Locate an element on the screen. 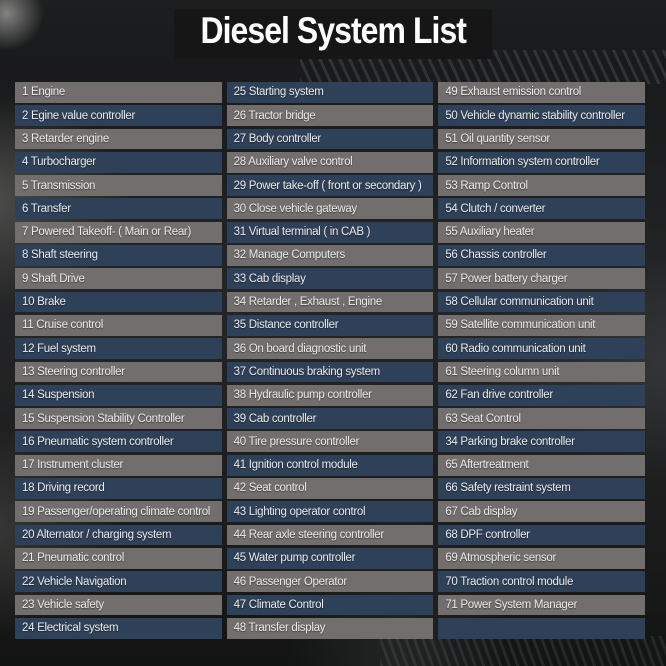  list-item: 58 Cellular communication unit is located at coordinates (541, 302).